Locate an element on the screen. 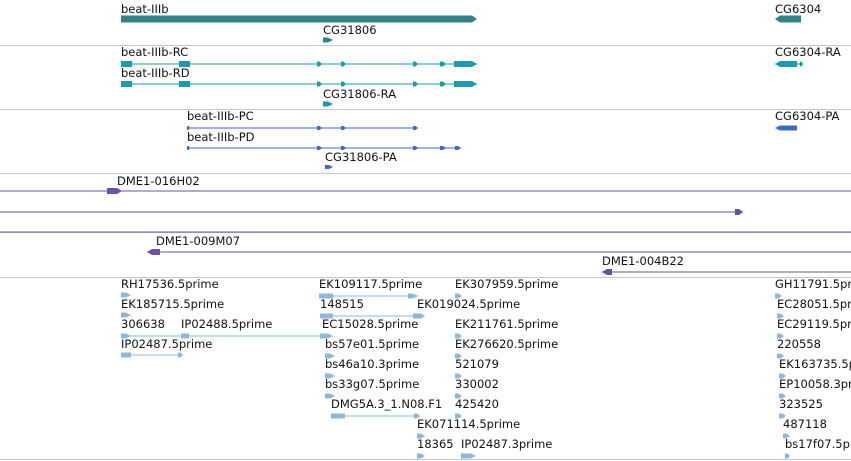  feature-label: EK211761.5prime is located at coordinates (506, 324).